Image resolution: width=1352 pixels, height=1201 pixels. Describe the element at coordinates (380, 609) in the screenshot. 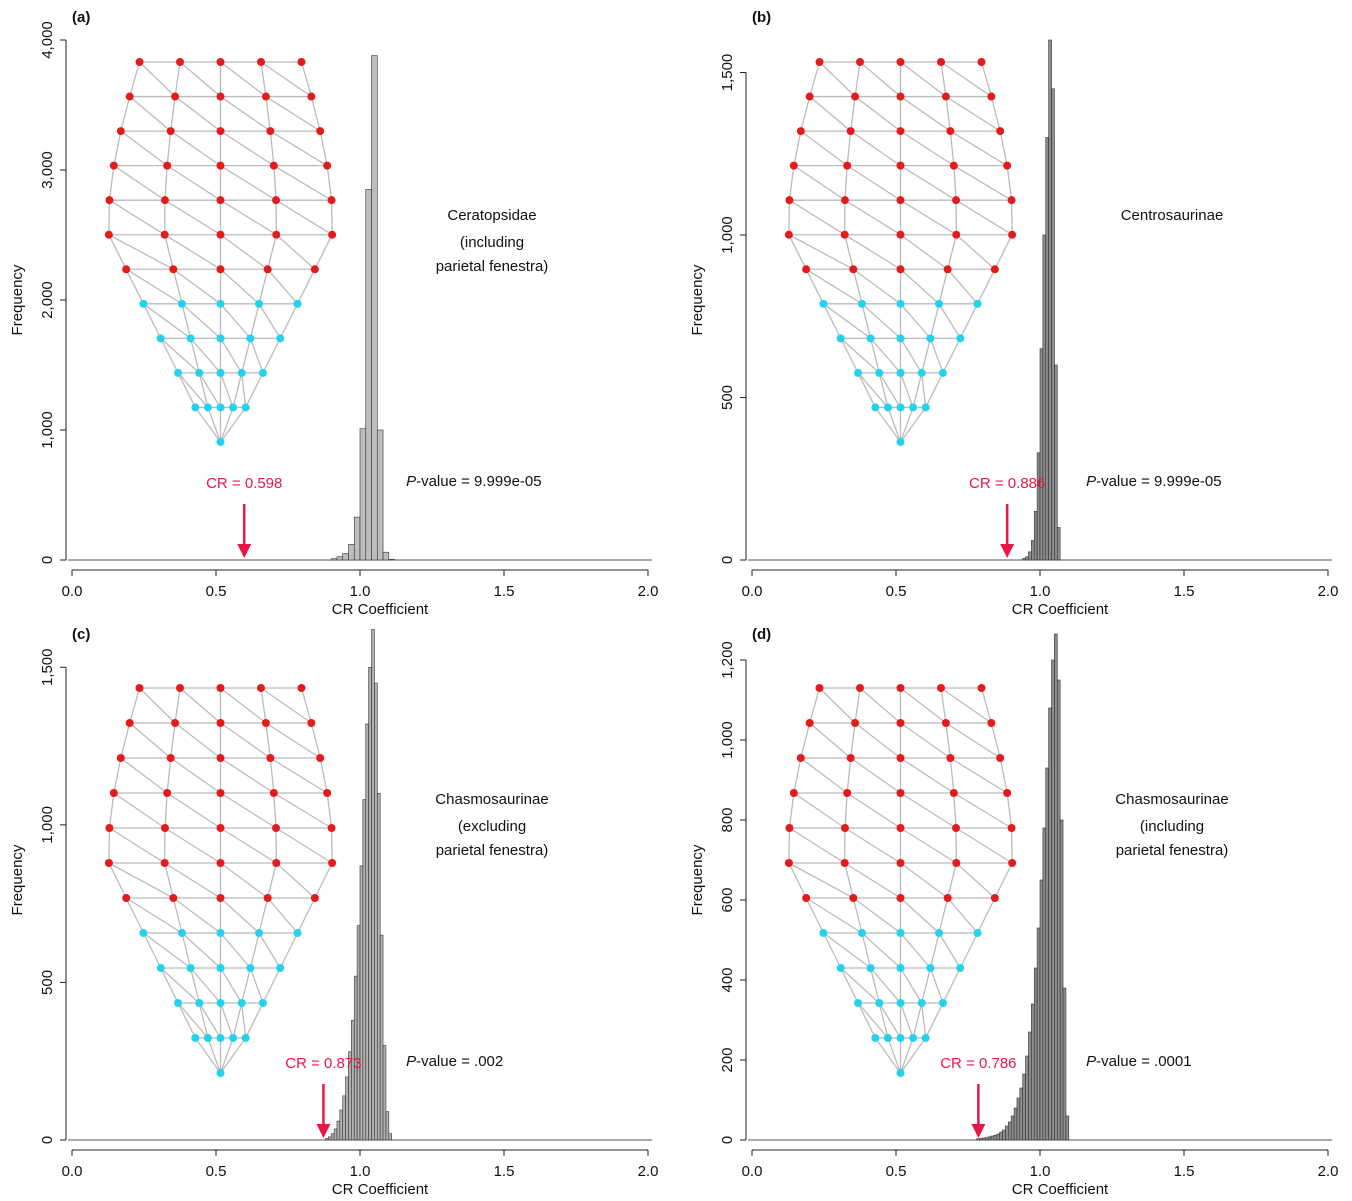

I see `x-axis-label: CR Coefficient` at that location.